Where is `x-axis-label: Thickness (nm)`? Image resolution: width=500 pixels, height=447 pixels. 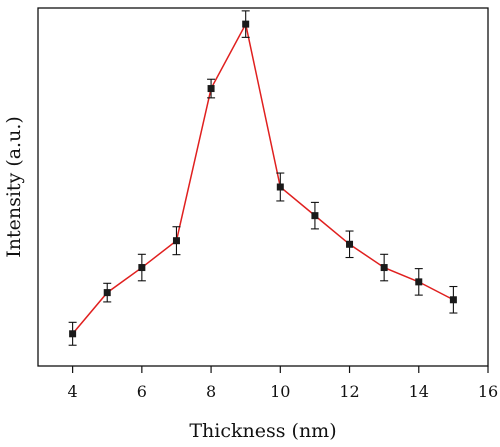 x-axis-label: Thickness (nm) is located at coordinates (262, 431).